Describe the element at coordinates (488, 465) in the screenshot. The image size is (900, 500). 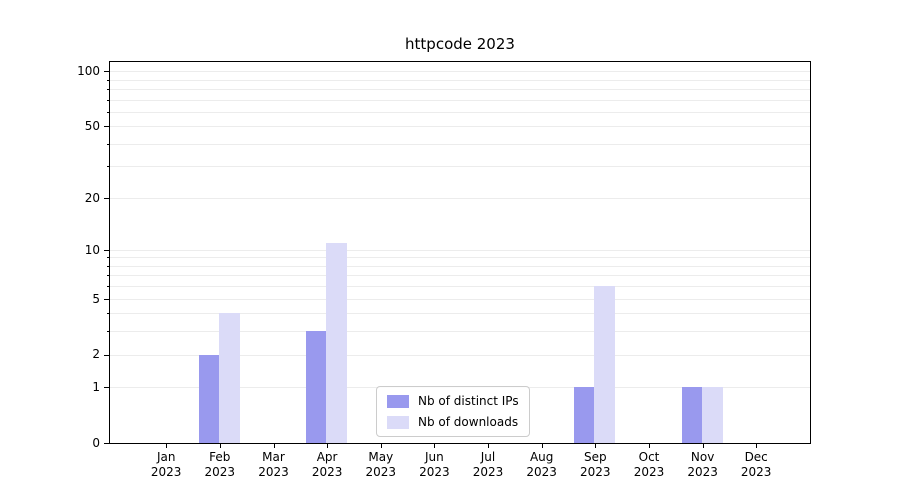
I see `x-tick-label-jul: Jul 2023` at that location.